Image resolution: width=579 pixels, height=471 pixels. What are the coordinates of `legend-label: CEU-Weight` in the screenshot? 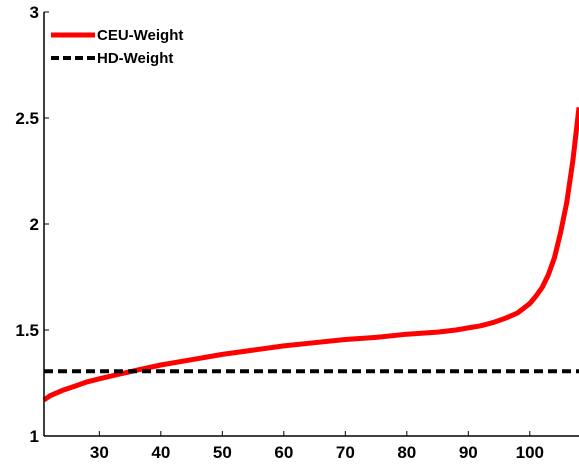 It's located at (140, 35).